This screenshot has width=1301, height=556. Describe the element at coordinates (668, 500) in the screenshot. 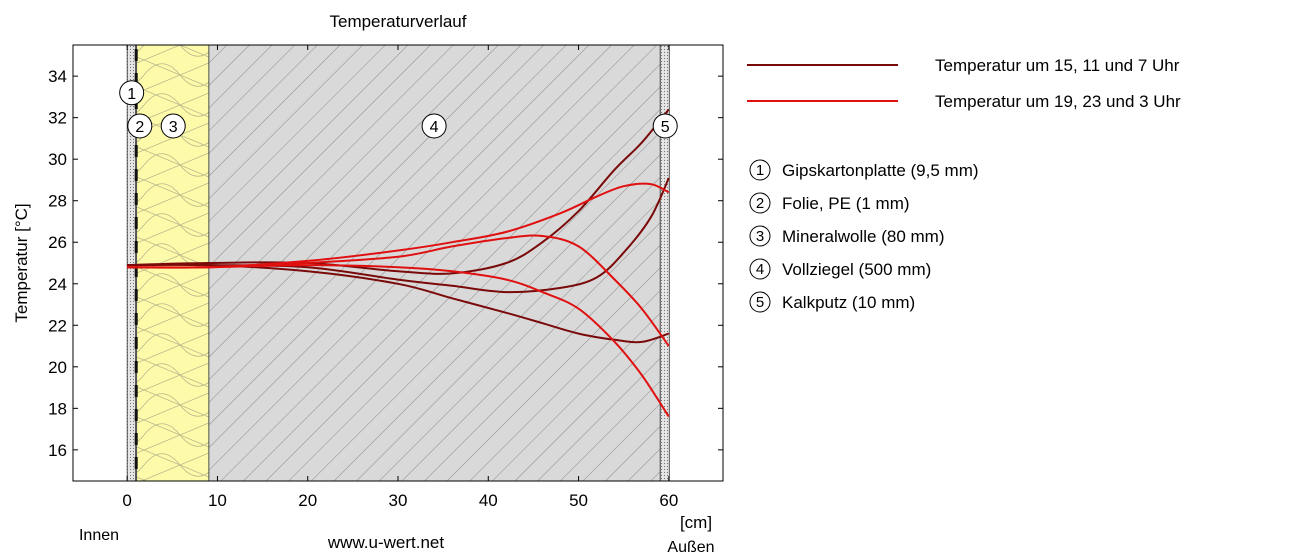

I see `x-tick-label: 60` at that location.